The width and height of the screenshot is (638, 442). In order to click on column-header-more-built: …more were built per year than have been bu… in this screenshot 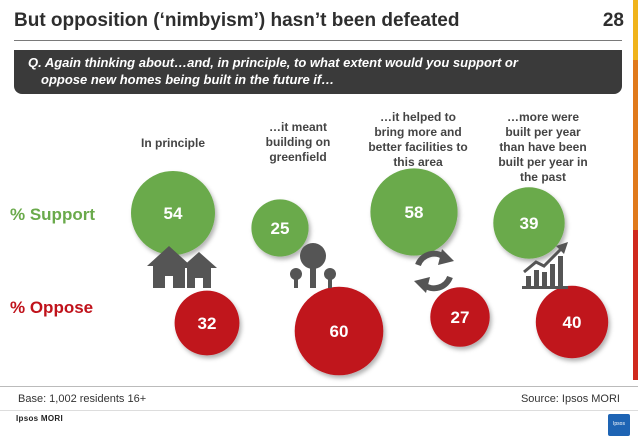, I will do `click(543, 147)`.